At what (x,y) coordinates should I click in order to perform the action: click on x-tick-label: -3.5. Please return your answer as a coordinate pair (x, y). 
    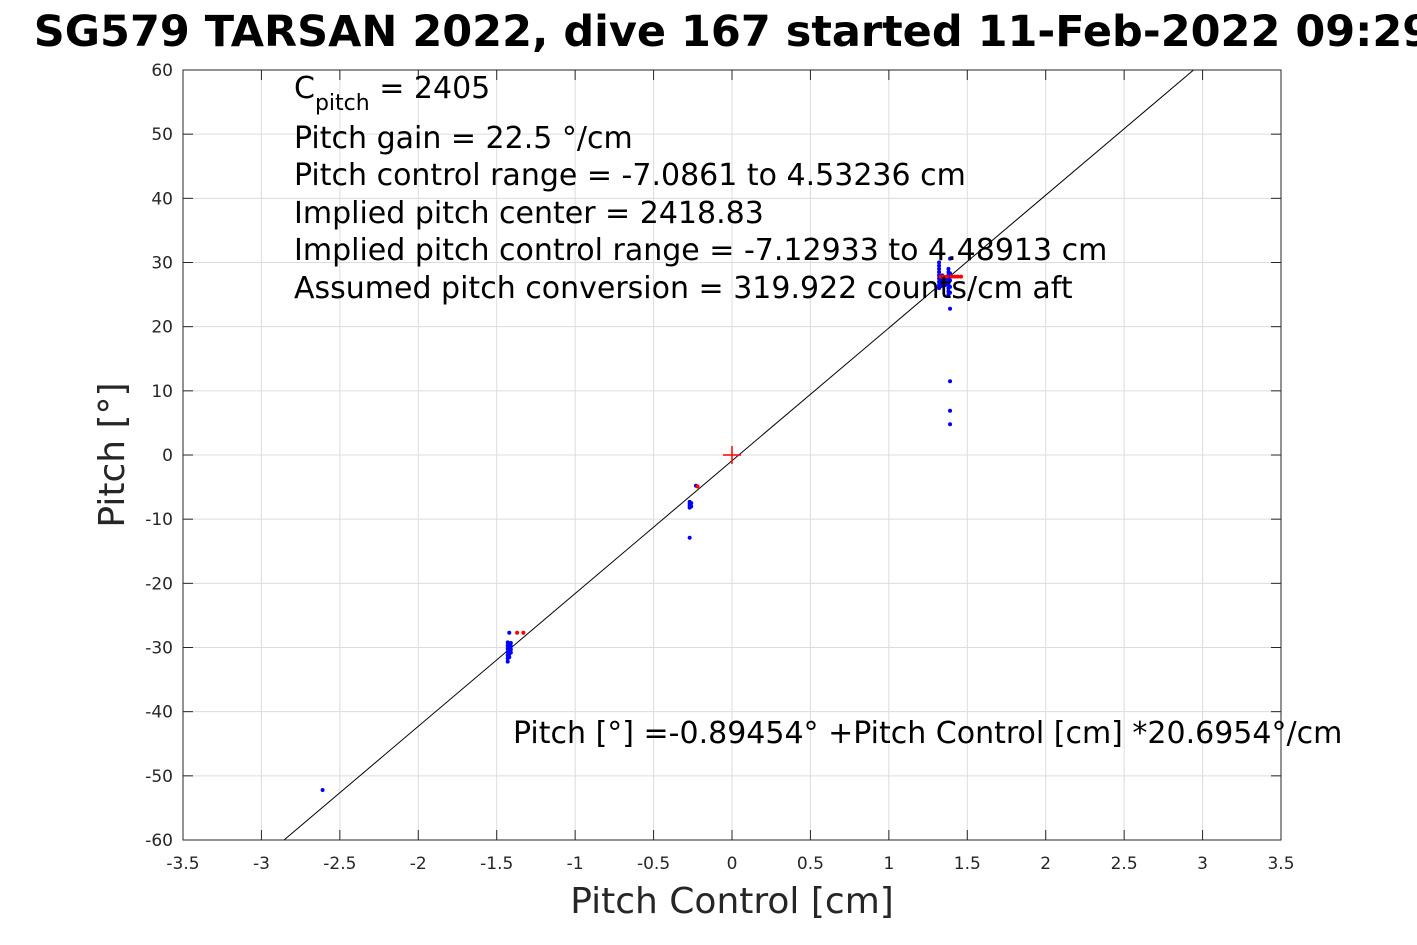
    Looking at the image, I should click on (182, 864).